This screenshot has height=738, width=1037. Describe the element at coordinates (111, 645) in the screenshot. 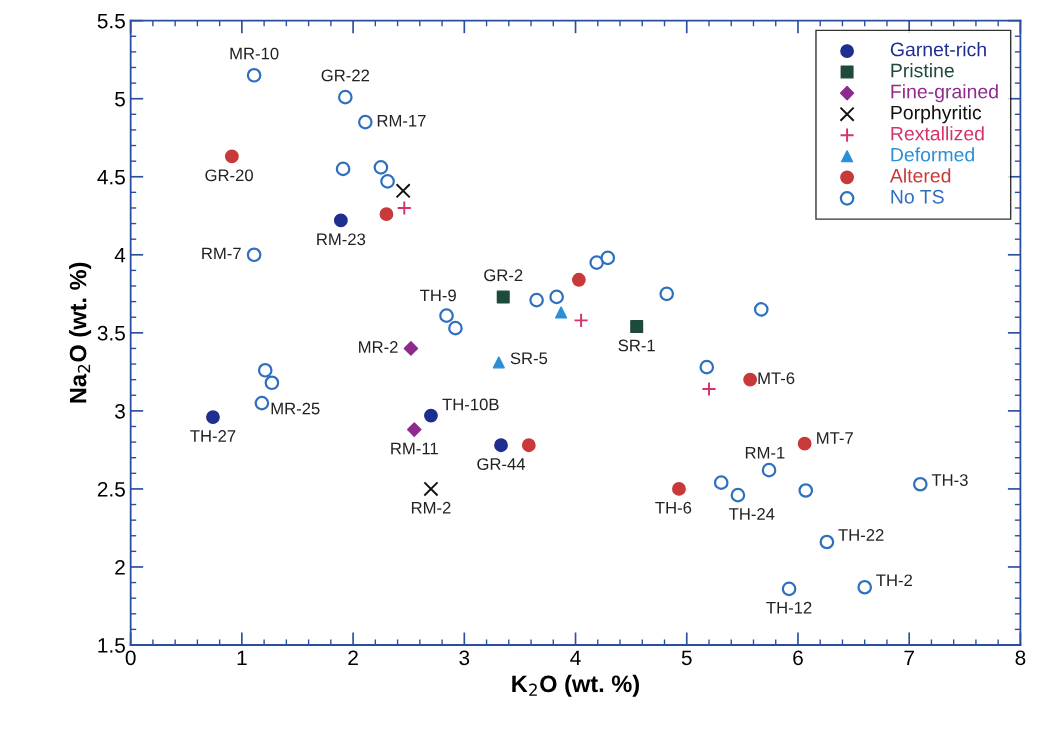

I see `y-tick-label: 1.5` at that location.